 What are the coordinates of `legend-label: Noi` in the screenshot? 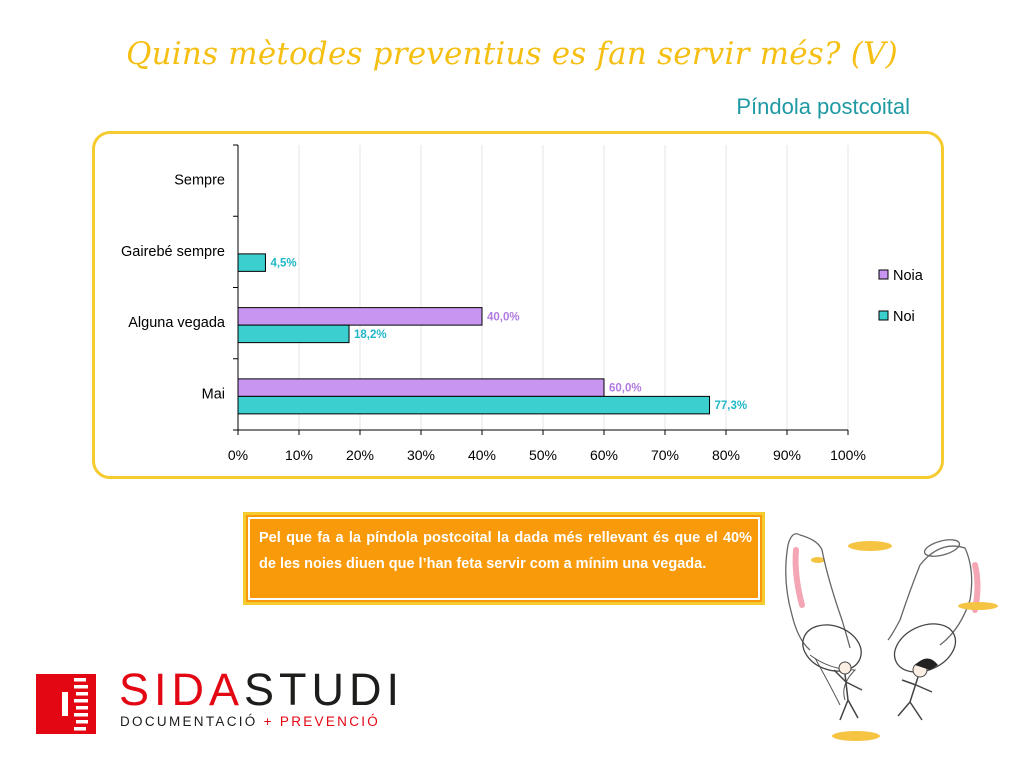 It's located at (904, 317).